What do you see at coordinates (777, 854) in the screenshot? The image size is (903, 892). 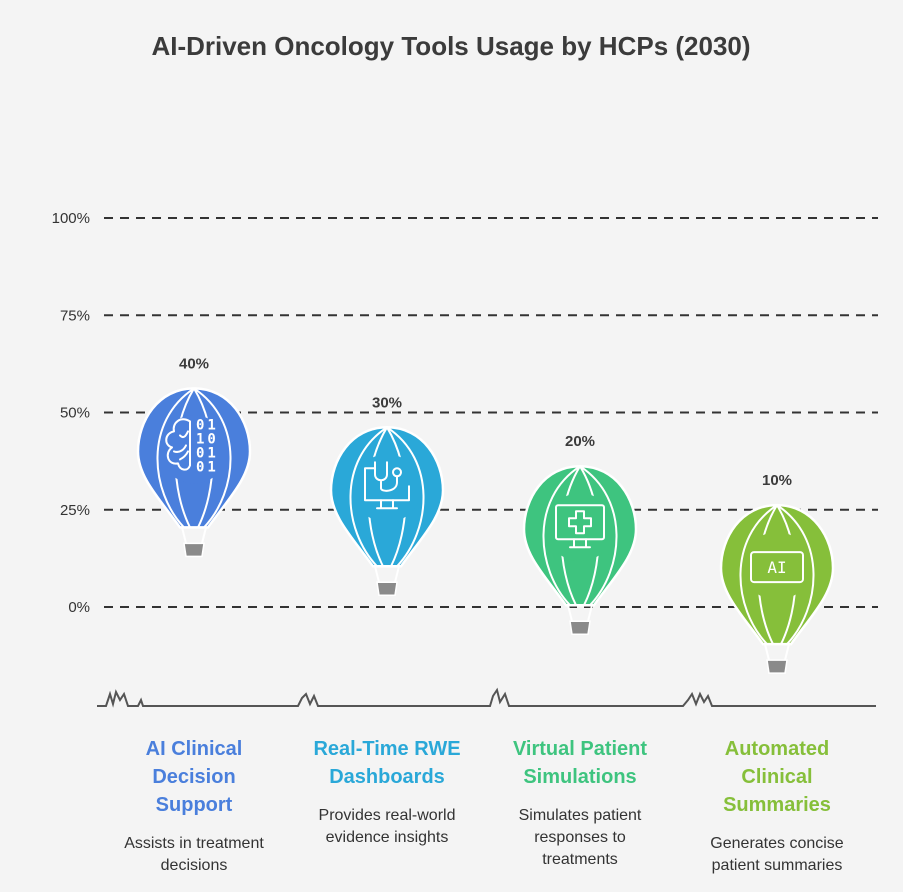 I see `category-description: Generates concise patient summaries` at bounding box center [777, 854].